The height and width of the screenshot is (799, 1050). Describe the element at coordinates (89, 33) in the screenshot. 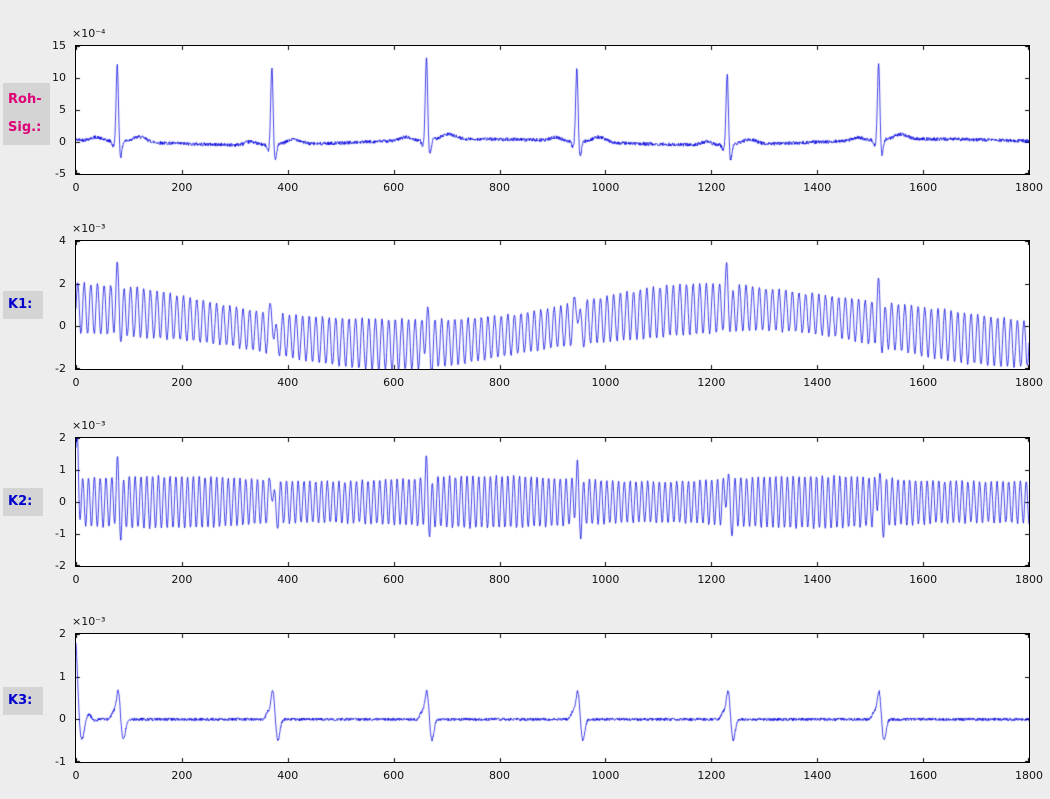

I see `y-exponent-label: ×10⁻⁴` at that location.